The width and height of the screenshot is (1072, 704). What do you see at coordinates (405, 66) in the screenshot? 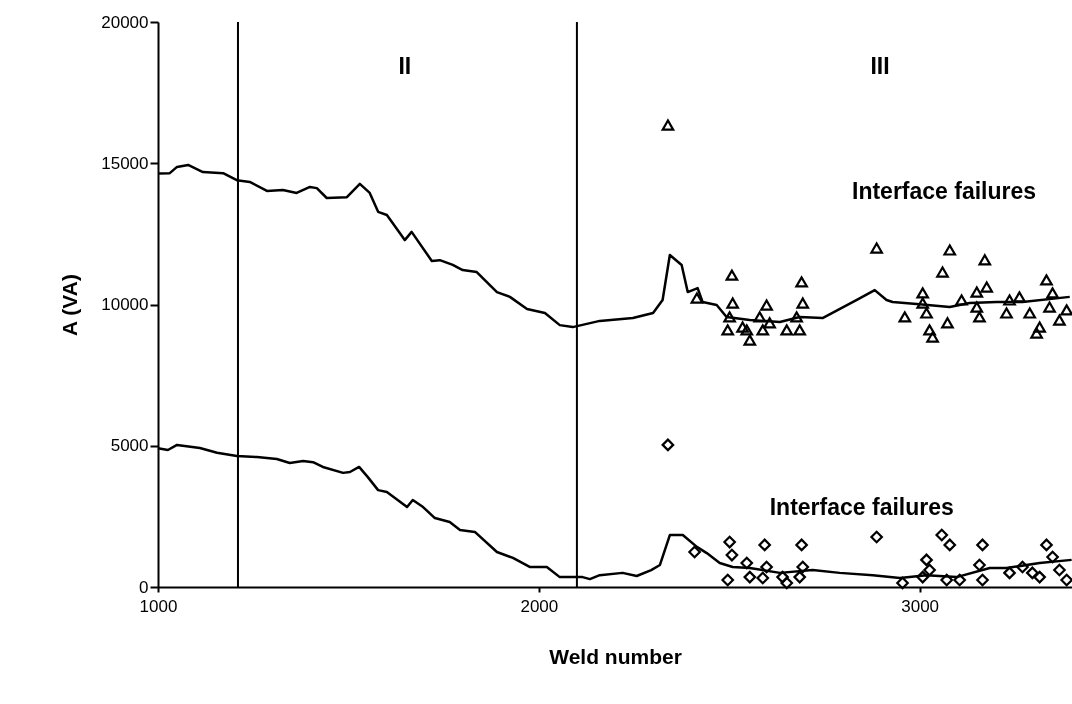
I see `annotation: II` at bounding box center [405, 66].